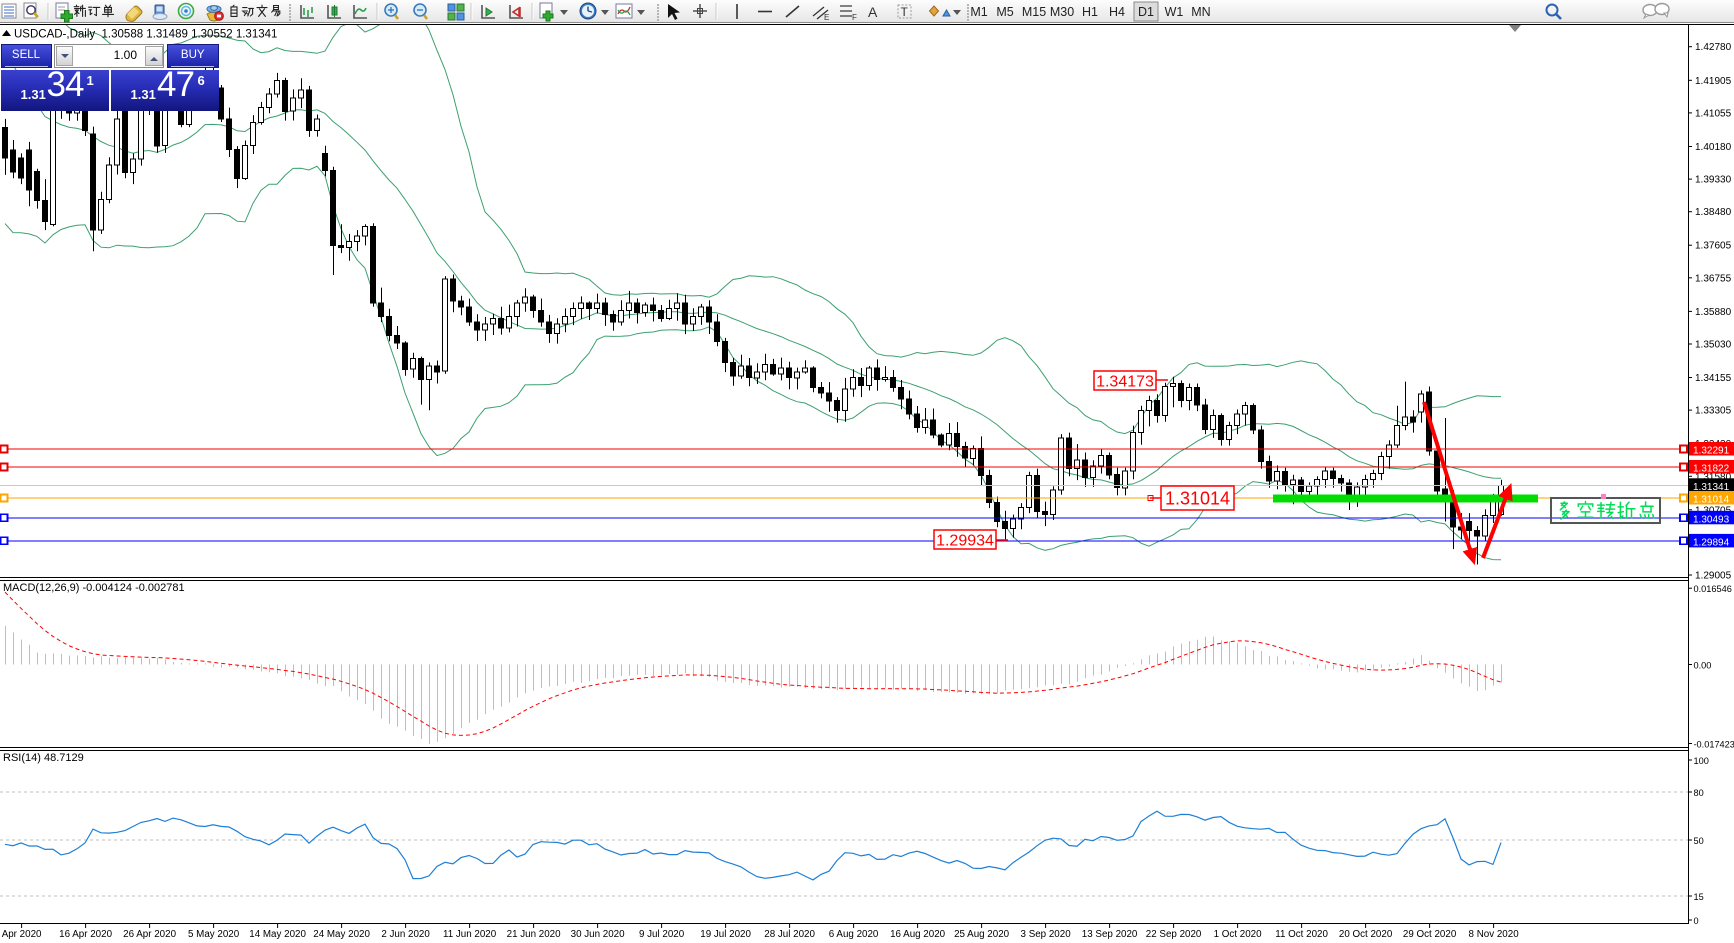 The width and height of the screenshot is (1734, 943). Describe the element at coordinates (1430, 934) in the screenshot. I see `svg-text: 29 Oct 2020` at that location.